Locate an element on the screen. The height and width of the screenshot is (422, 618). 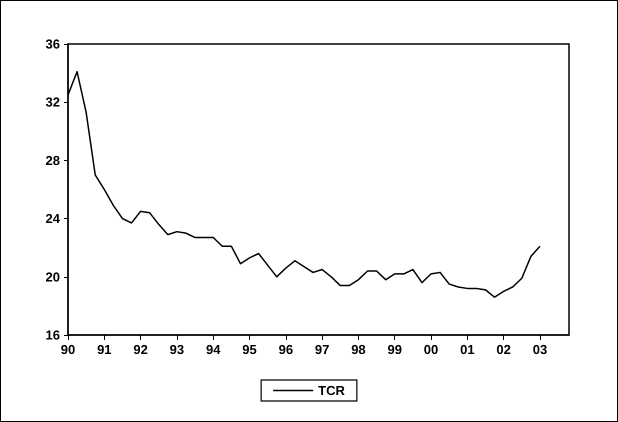
x-tick-label: 00 is located at coordinates (431, 349).